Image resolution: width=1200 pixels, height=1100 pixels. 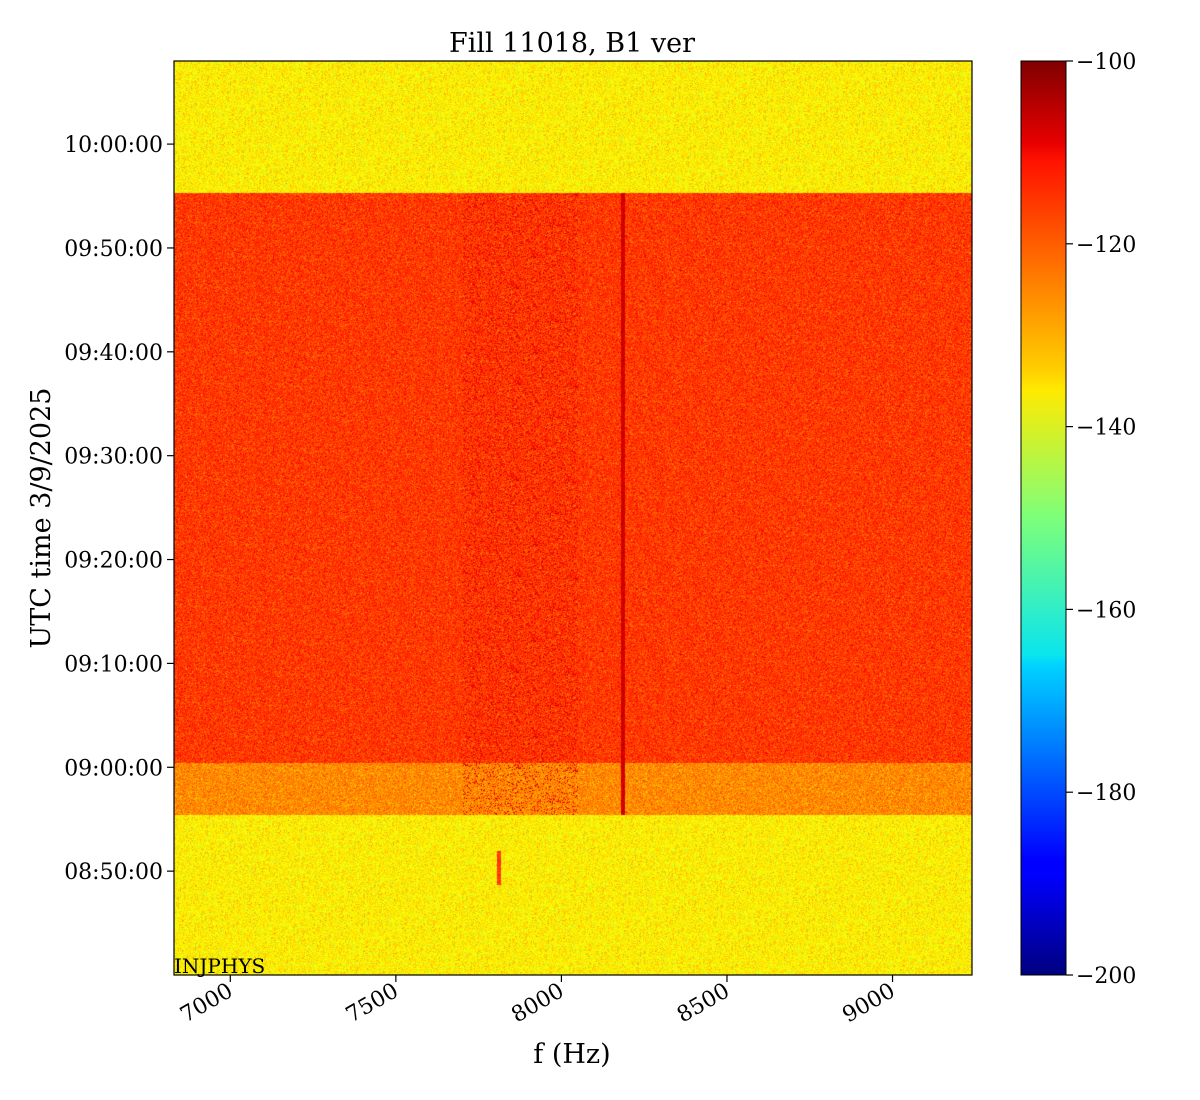 What do you see at coordinates (113, 249) in the screenshot?
I see `y-tick-label: 09:50:00` at bounding box center [113, 249].